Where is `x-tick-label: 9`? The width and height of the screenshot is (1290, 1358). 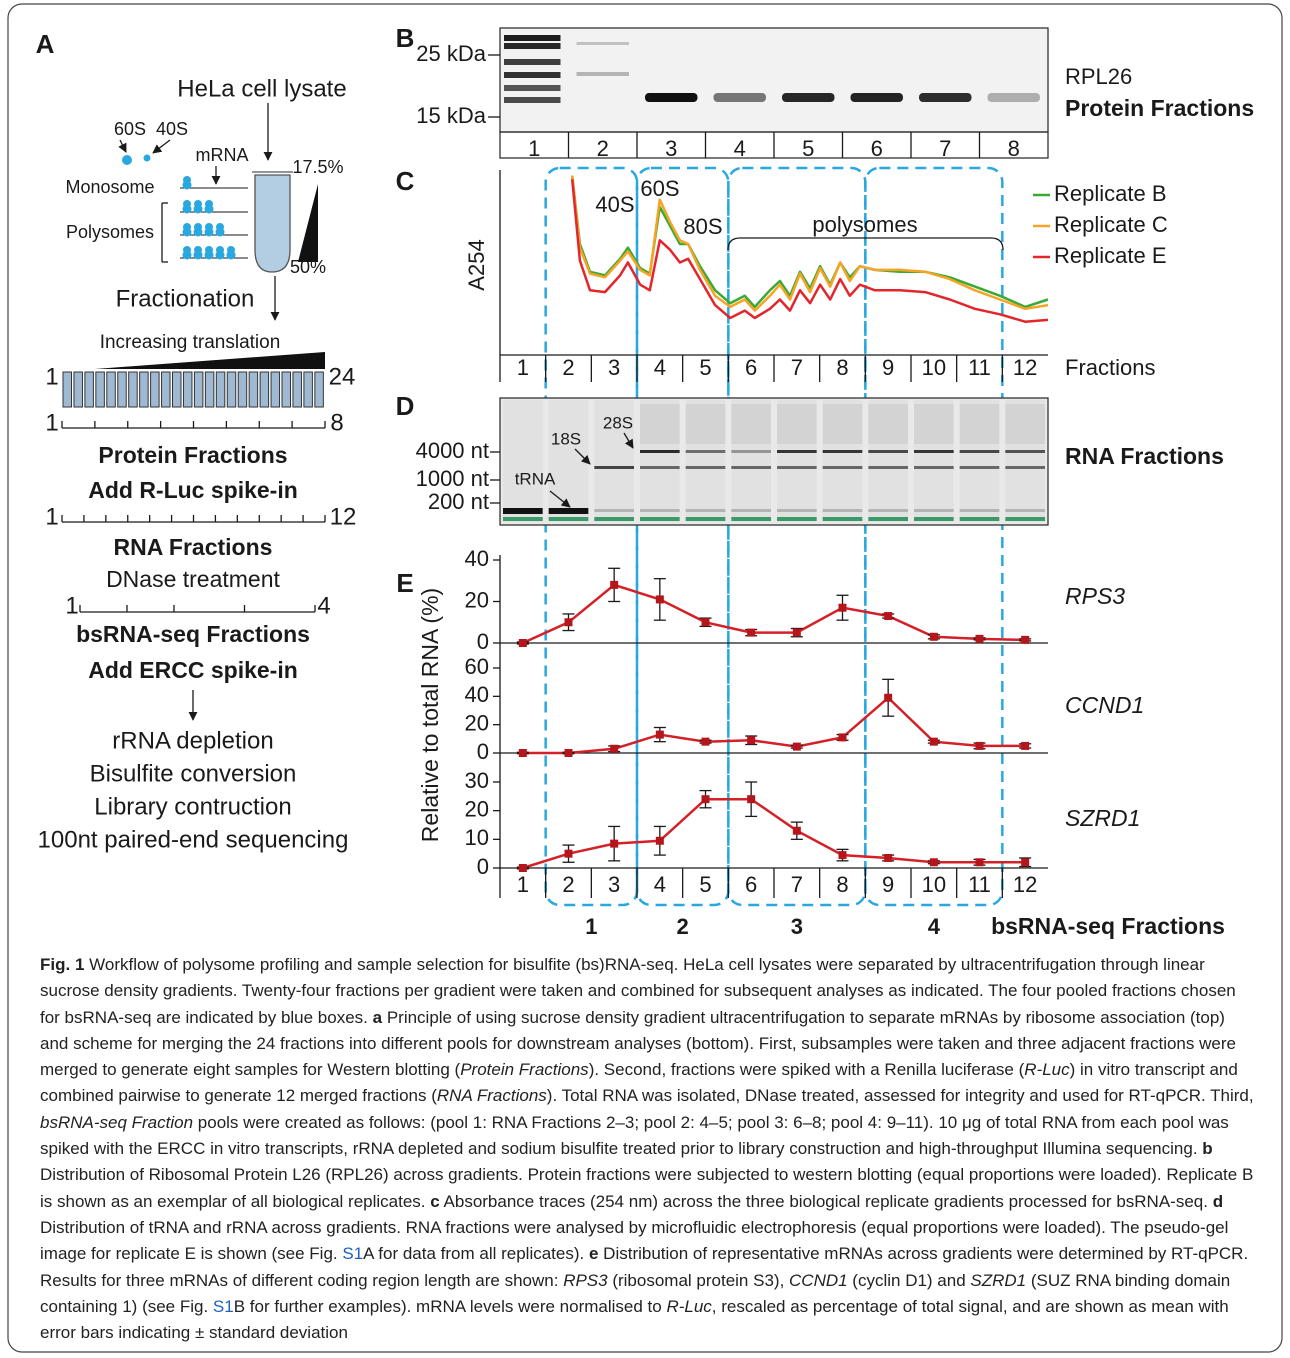 x-tick-label: 9 is located at coordinates (888, 884).